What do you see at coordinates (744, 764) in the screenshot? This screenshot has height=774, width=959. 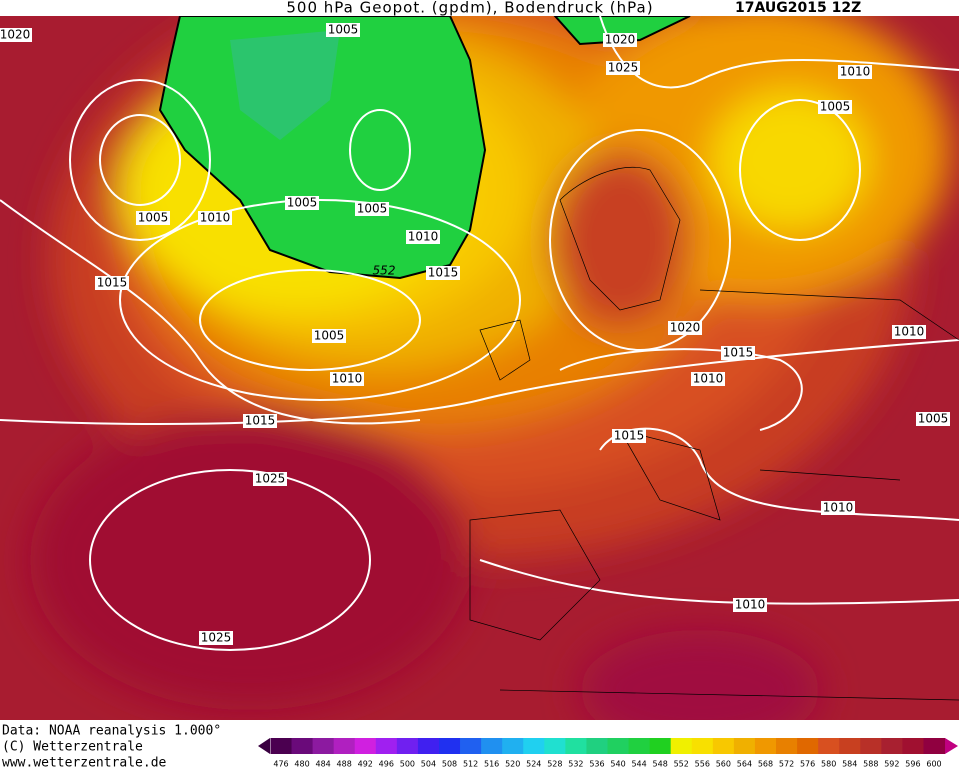 I see `colorbar-label: 564` at bounding box center [744, 764].